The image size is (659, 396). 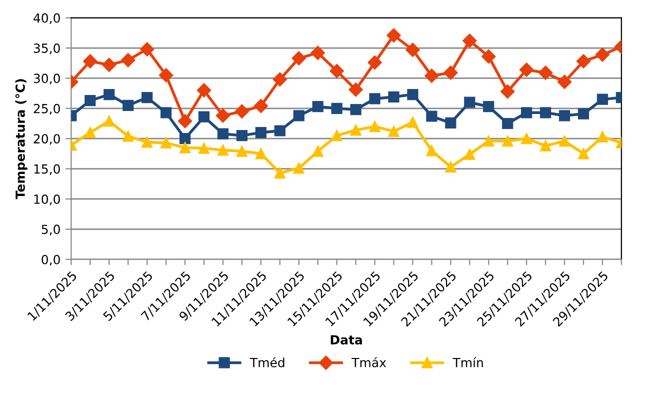 I want to click on y-axis-title: Temperatura (°C), so click(x=21, y=139).